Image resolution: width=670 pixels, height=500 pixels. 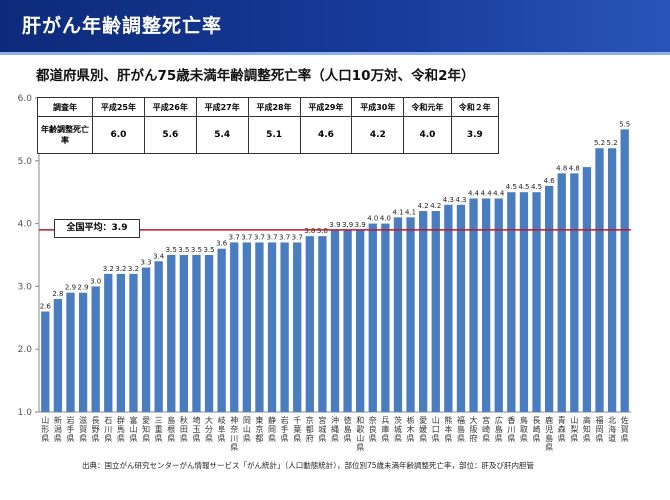 What do you see at coordinates (25, 287) in the screenshot?
I see `y-tick-label: 3.0` at bounding box center [25, 287].